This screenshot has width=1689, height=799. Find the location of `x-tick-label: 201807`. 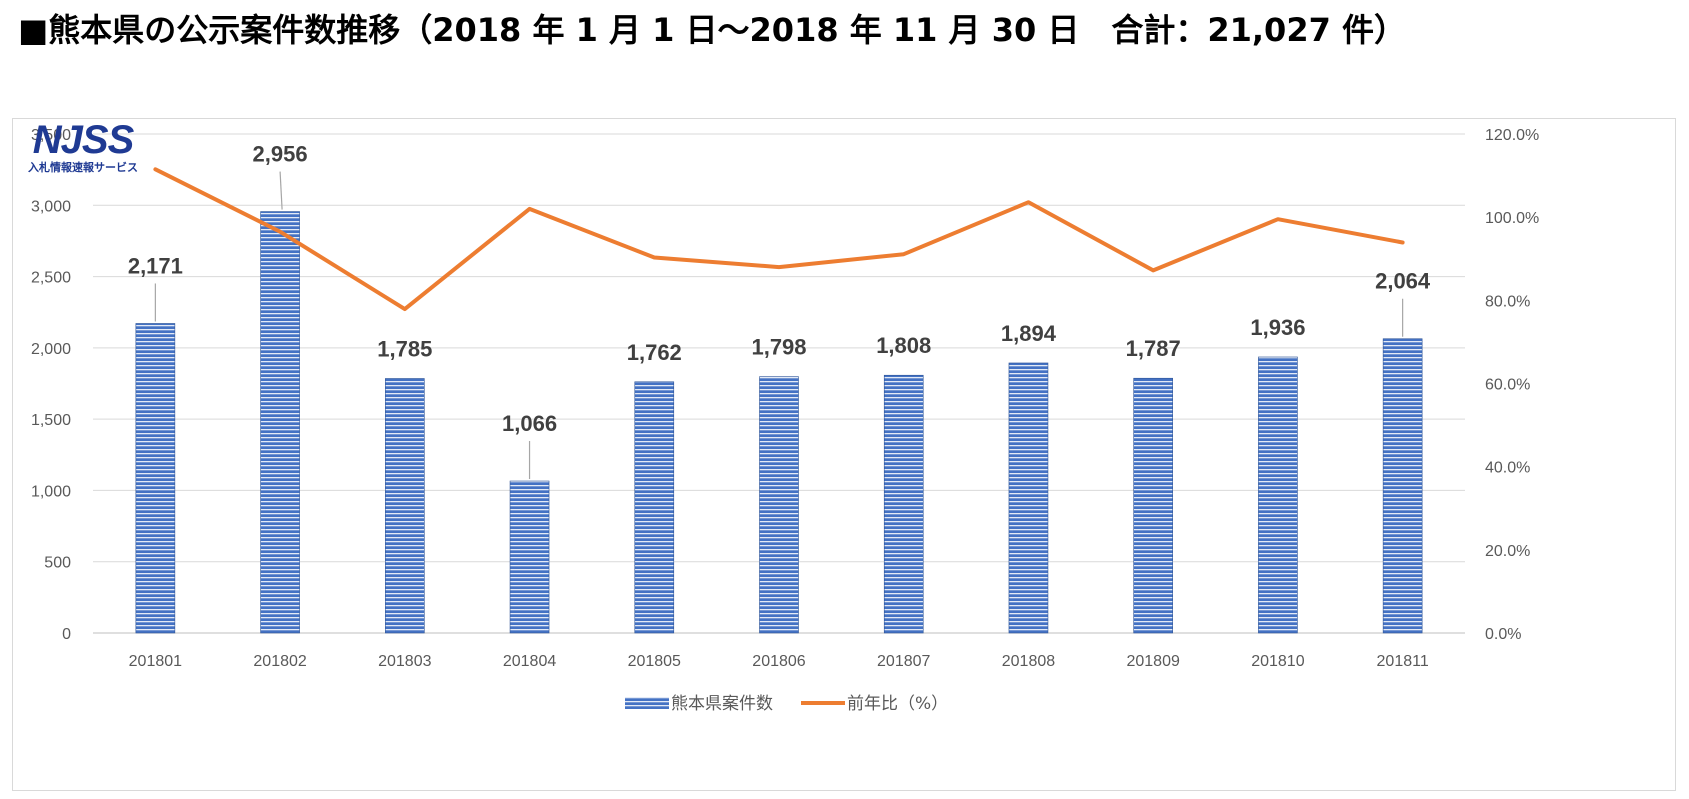

x-tick-label: 201807 is located at coordinates (903, 661).